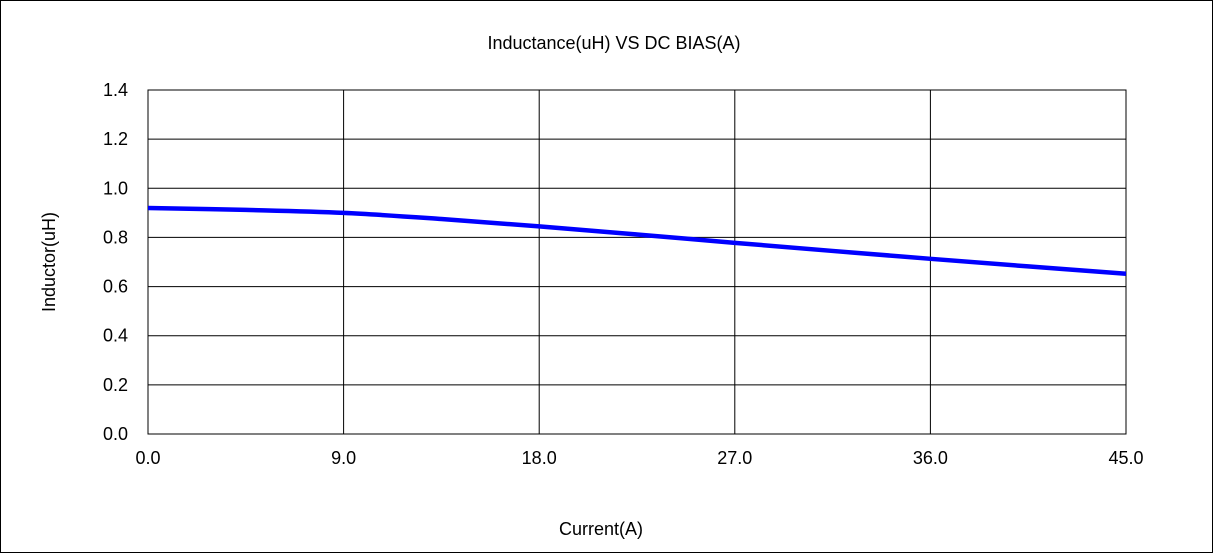 This screenshot has width=1213, height=554. I want to click on y-tick-label: 0.8, so click(115, 237).